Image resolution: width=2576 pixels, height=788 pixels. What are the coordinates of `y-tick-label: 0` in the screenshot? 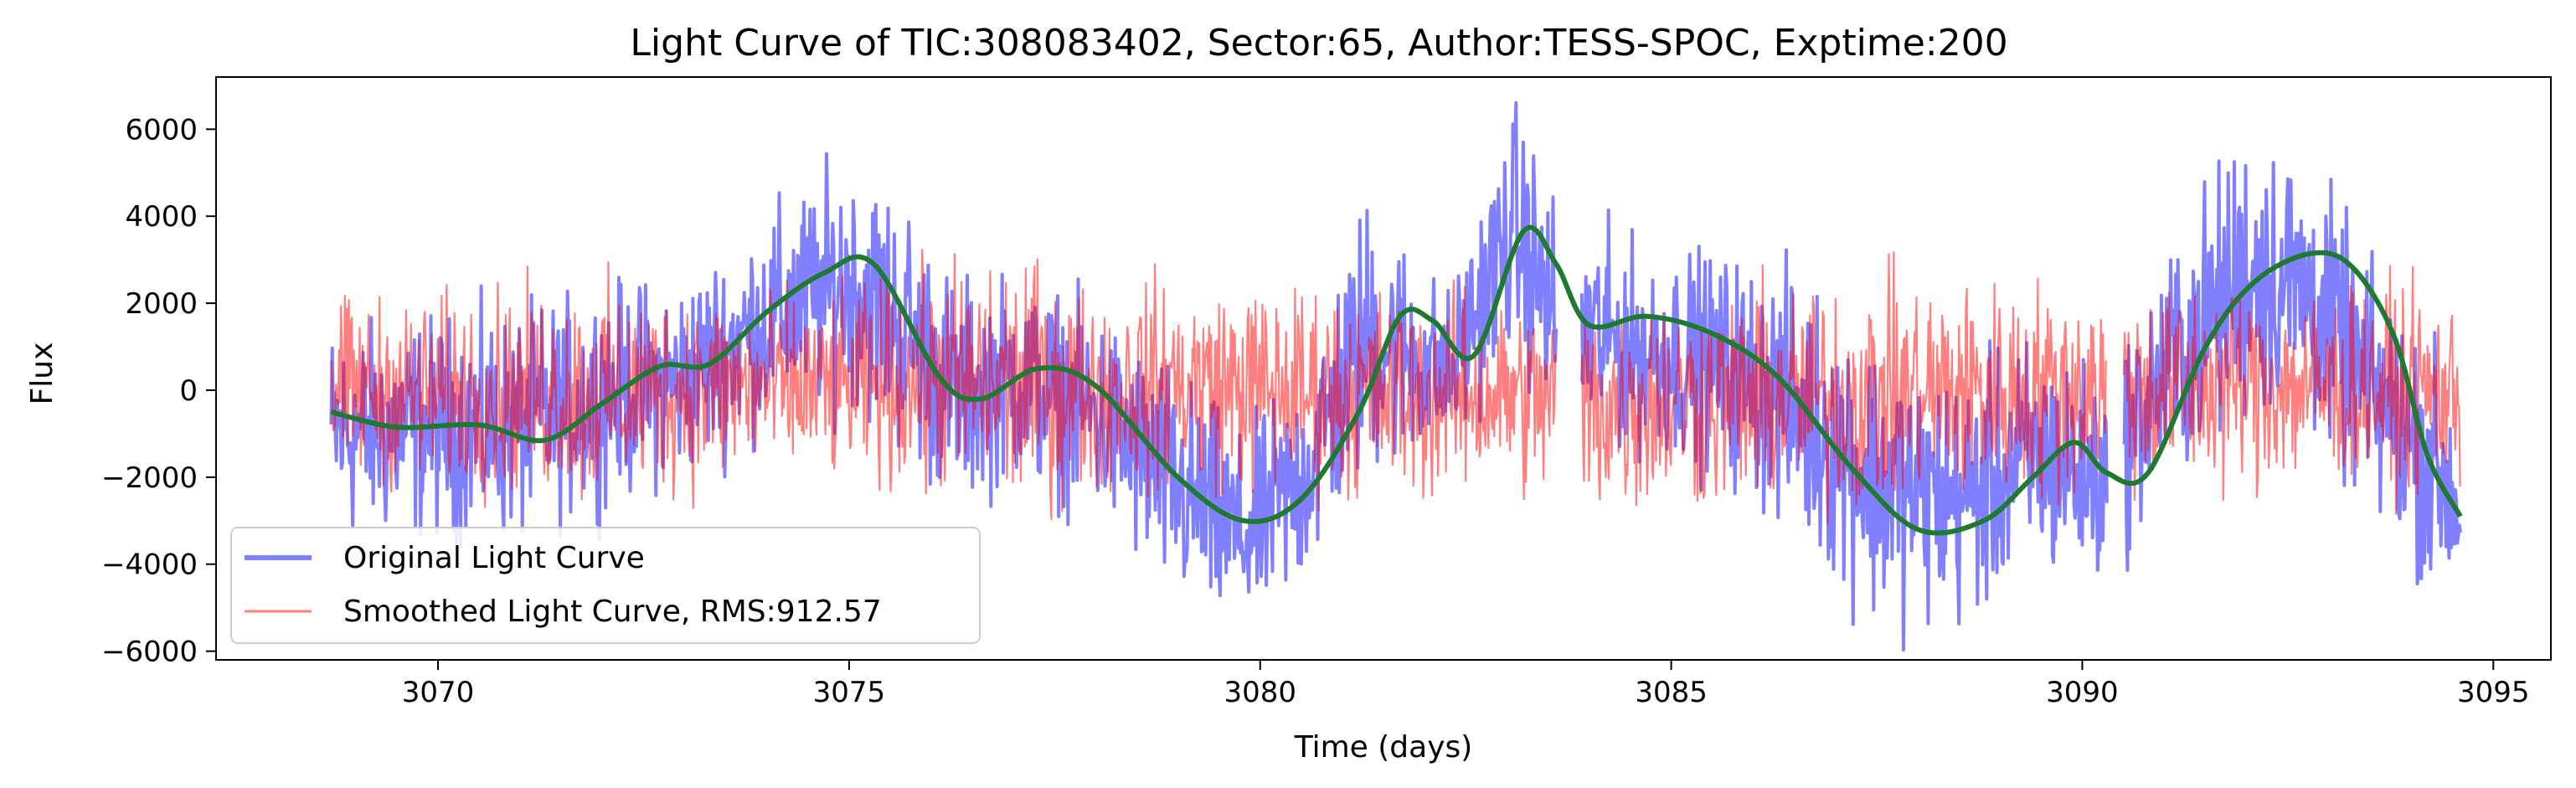 It's located at (188, 391).